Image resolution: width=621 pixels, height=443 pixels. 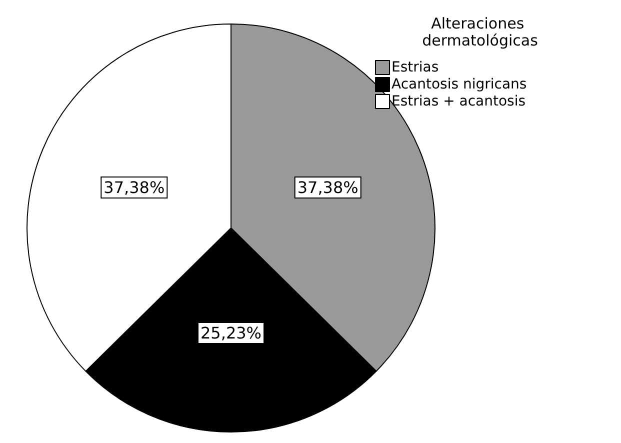 I want to click on legend-title: Alteraciones dermatológicas, so click(x=480, y=32).